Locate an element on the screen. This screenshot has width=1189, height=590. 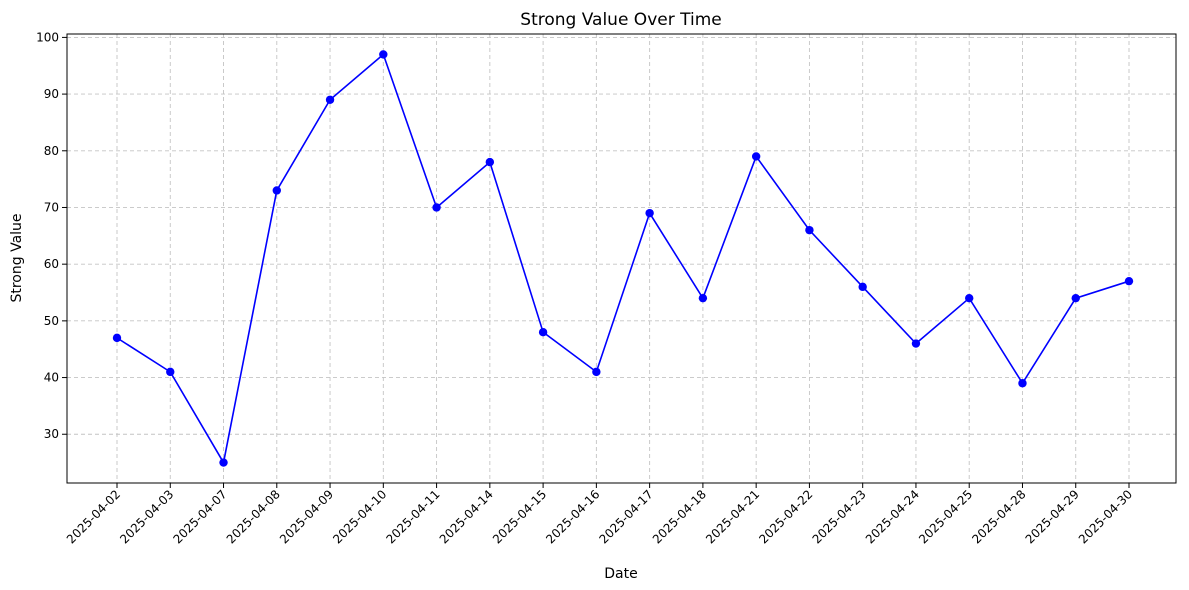
x-tick-label: 2025-04-30 is located at coordinates (1105, 516).